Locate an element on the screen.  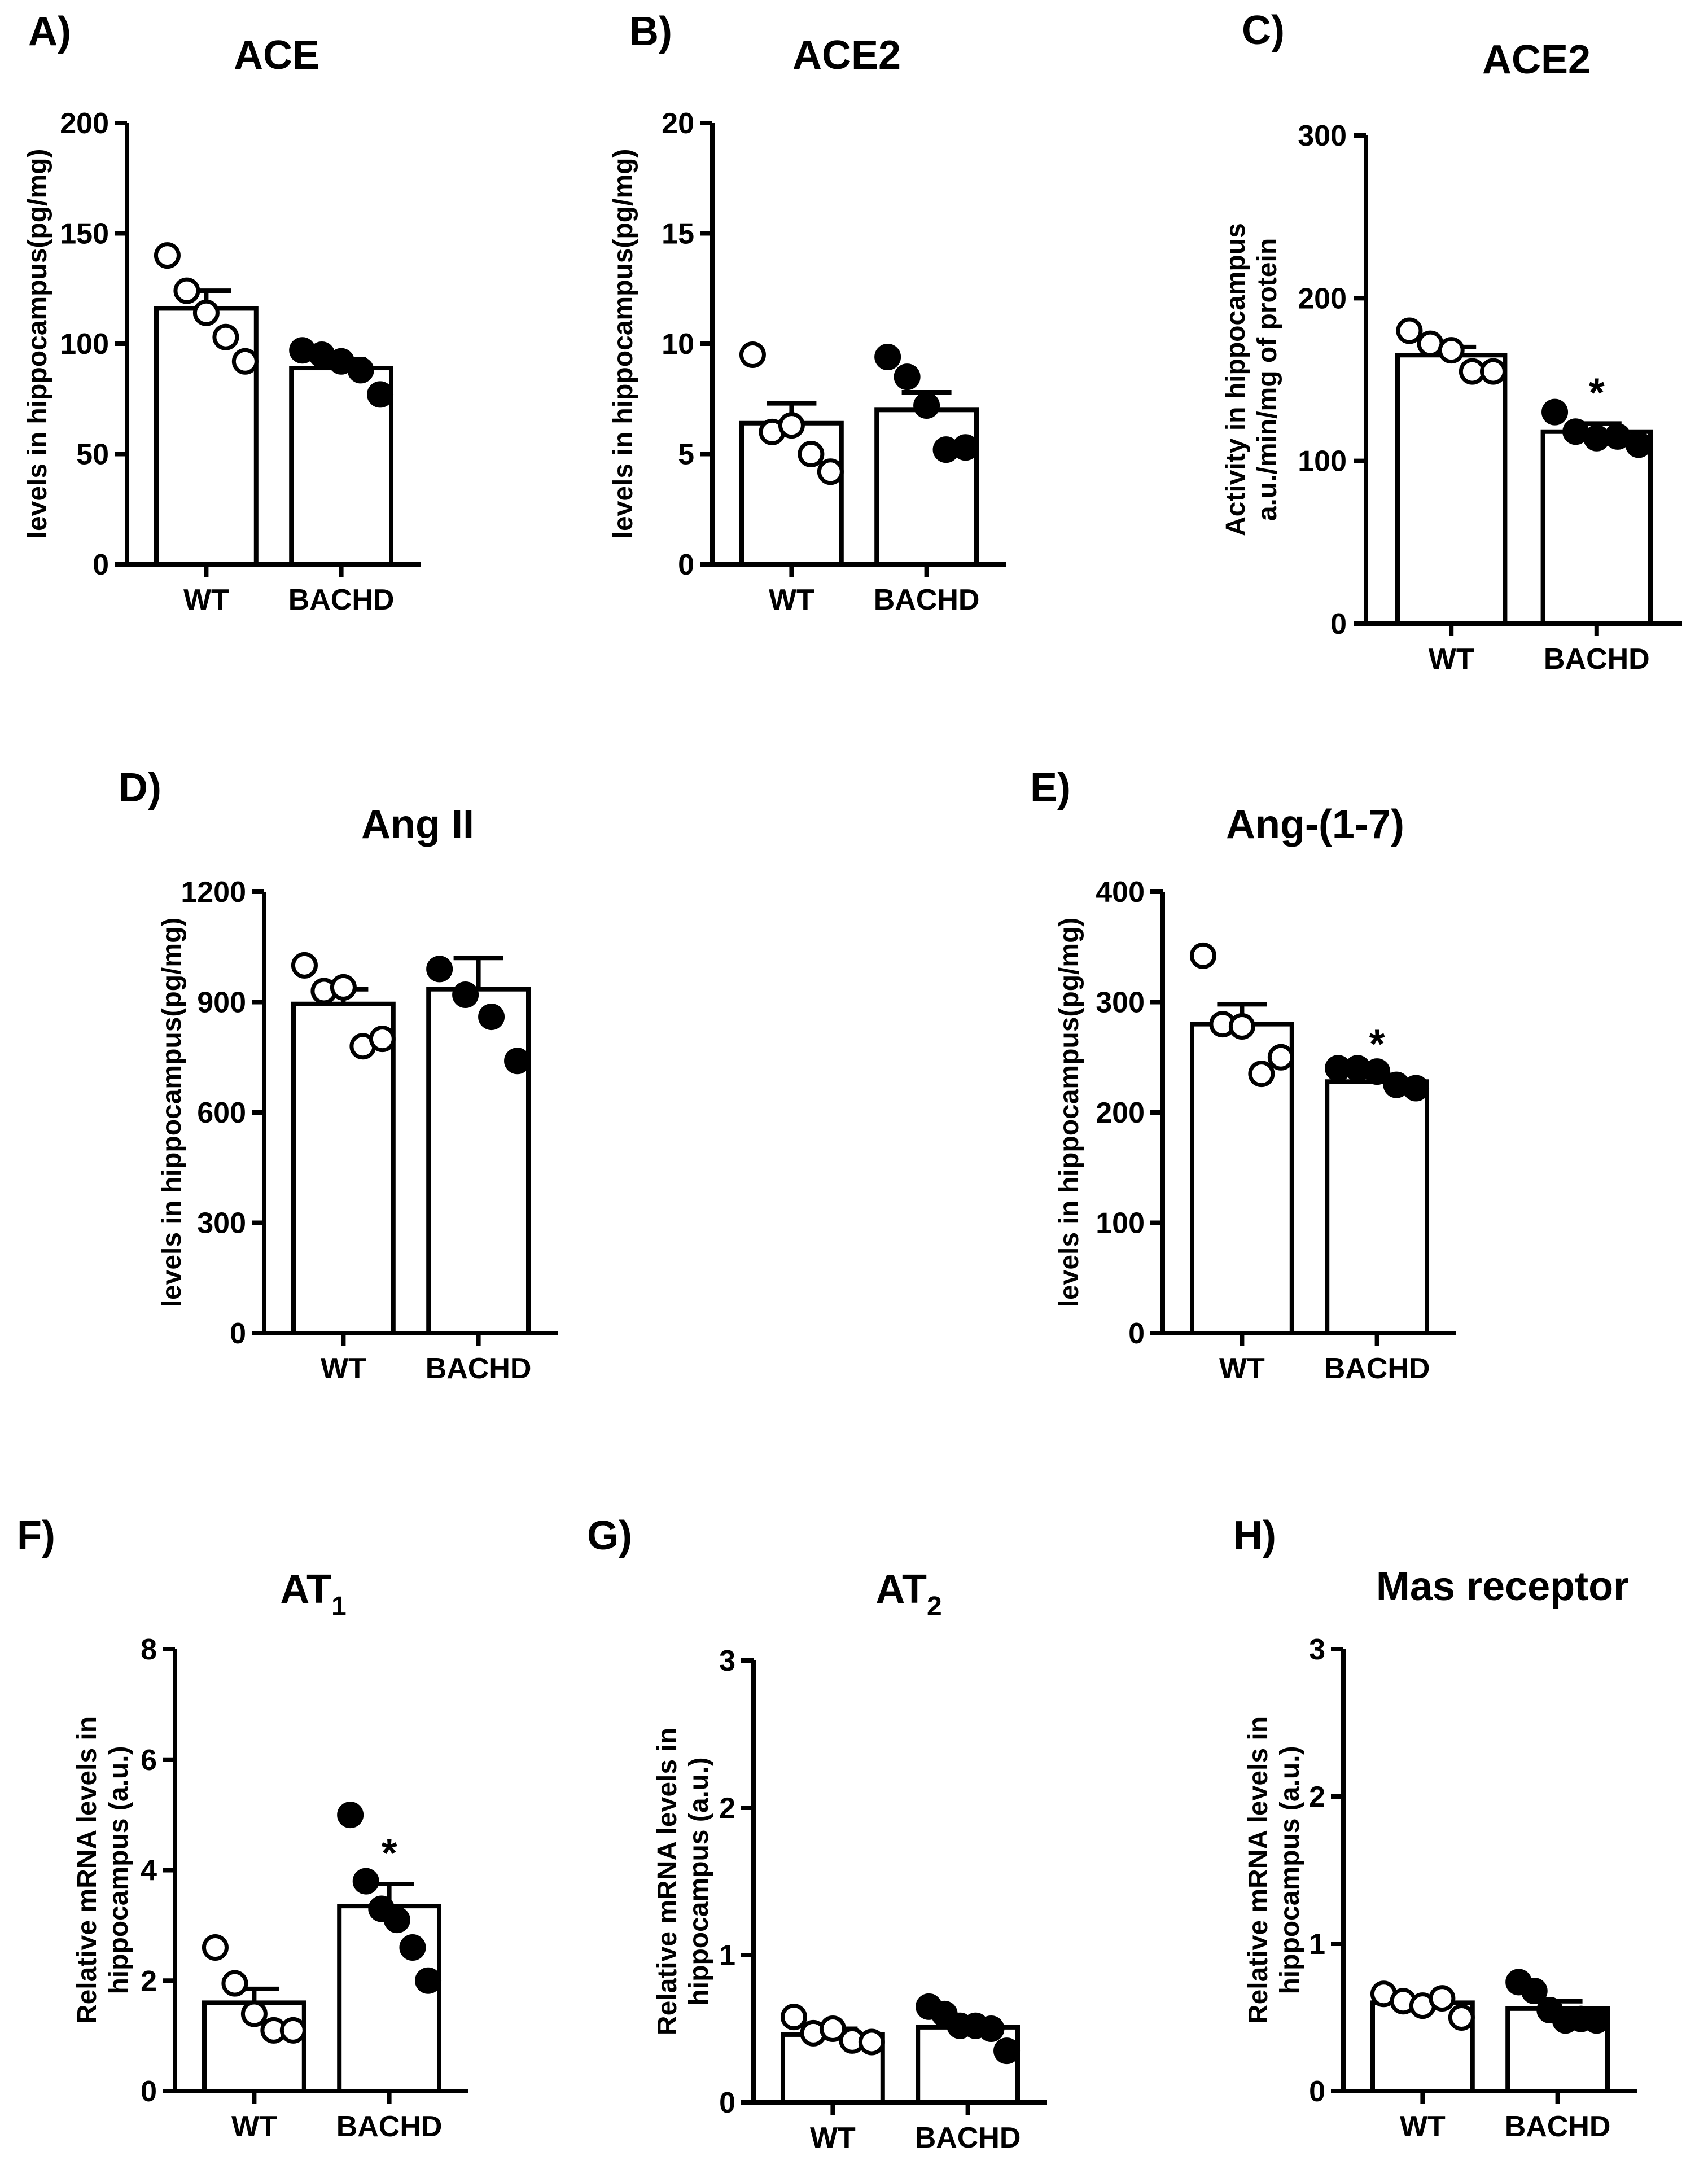
chart-title: Mas receptor is located at coordinates (1503, 1586).